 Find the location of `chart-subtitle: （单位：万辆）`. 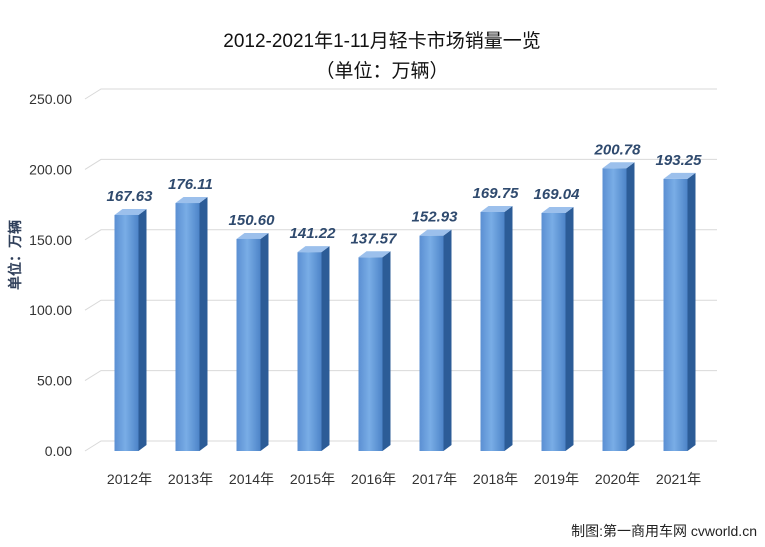

chart-subtitle: （单位：万辆） is located at coordinates (381, 71).